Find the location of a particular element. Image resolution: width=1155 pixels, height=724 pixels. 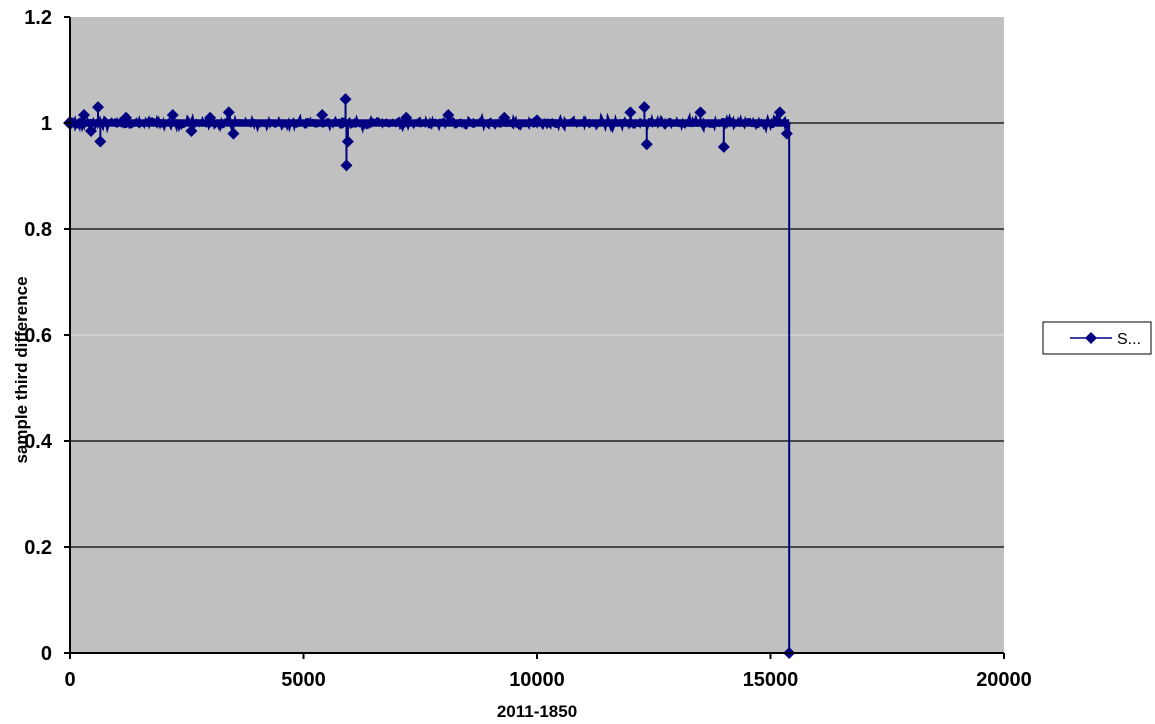

y-tick-label: 0.8 is located at coordinates (38, 230).